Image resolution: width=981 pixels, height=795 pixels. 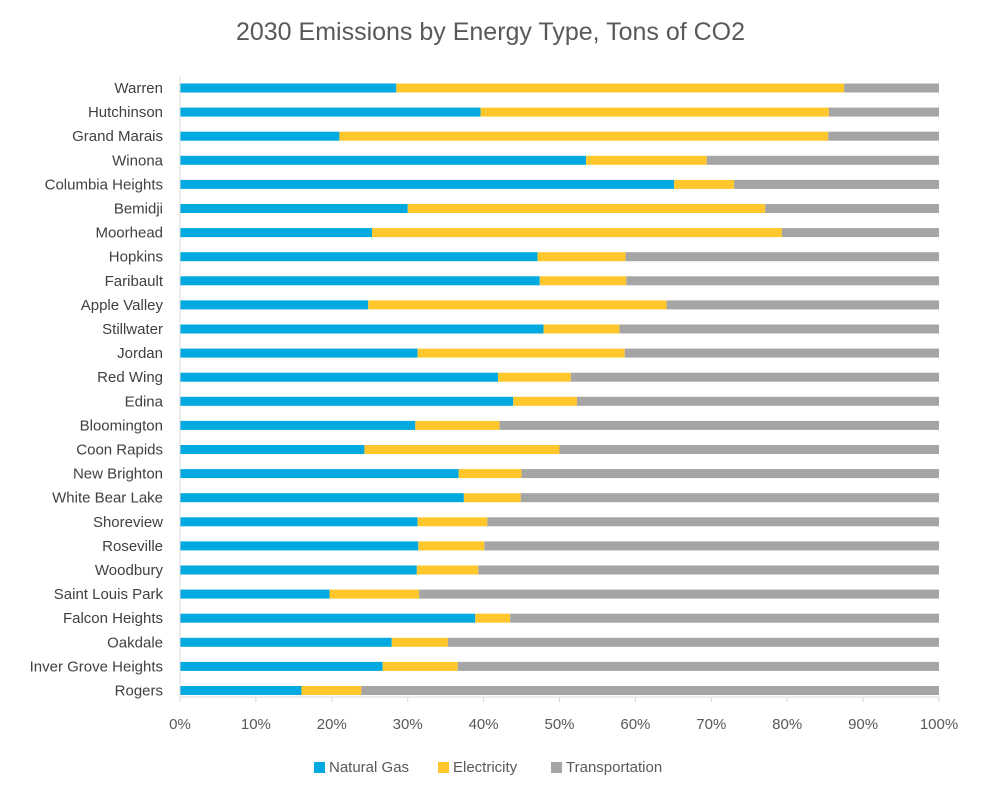 What do you see at coordinates (138, 209) in the screenshot?
I see `category-label: Bemidji` at bounding box center [138, 209].